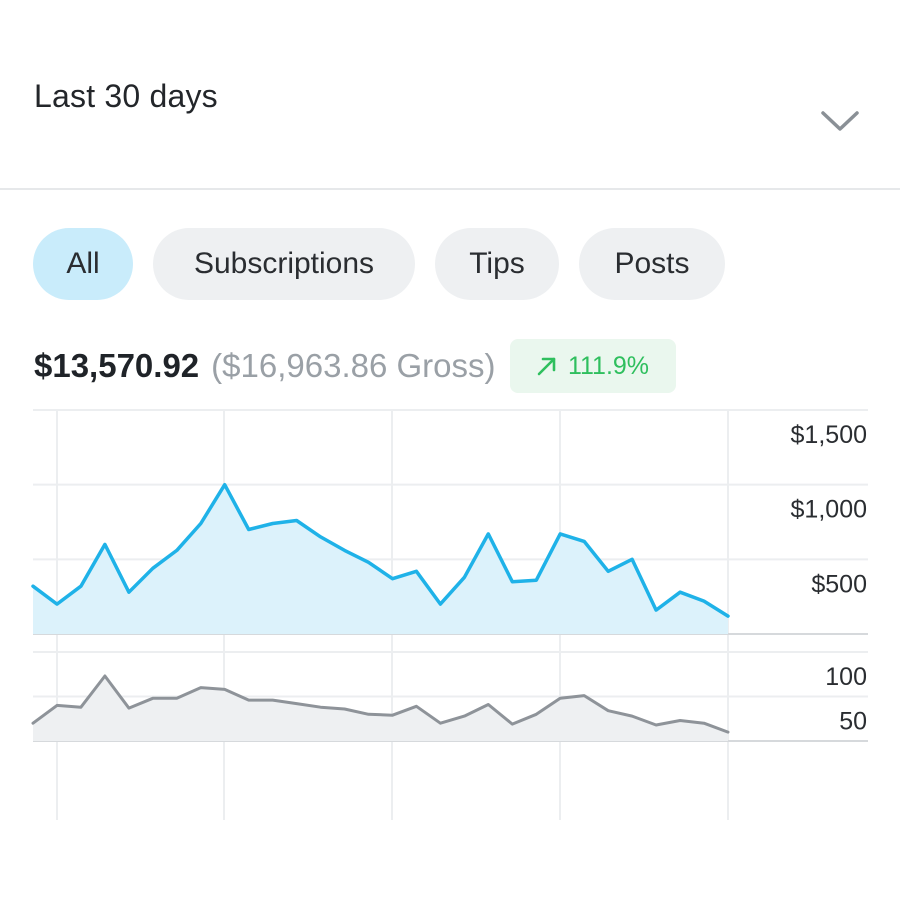 This screenshot has width=900, height=900. I want to click on chart-axis-labels: $1,500 $1,000 $500 100 50, so click(829, 578).